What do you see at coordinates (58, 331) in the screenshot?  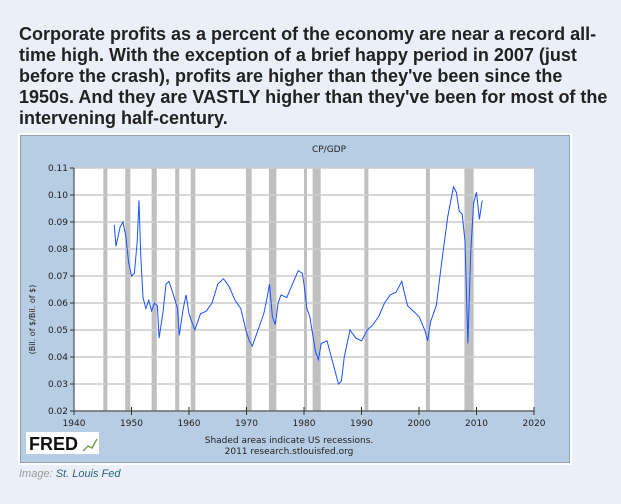 I see `y-tick-label: 0.05` at bounding box center [58, 331].